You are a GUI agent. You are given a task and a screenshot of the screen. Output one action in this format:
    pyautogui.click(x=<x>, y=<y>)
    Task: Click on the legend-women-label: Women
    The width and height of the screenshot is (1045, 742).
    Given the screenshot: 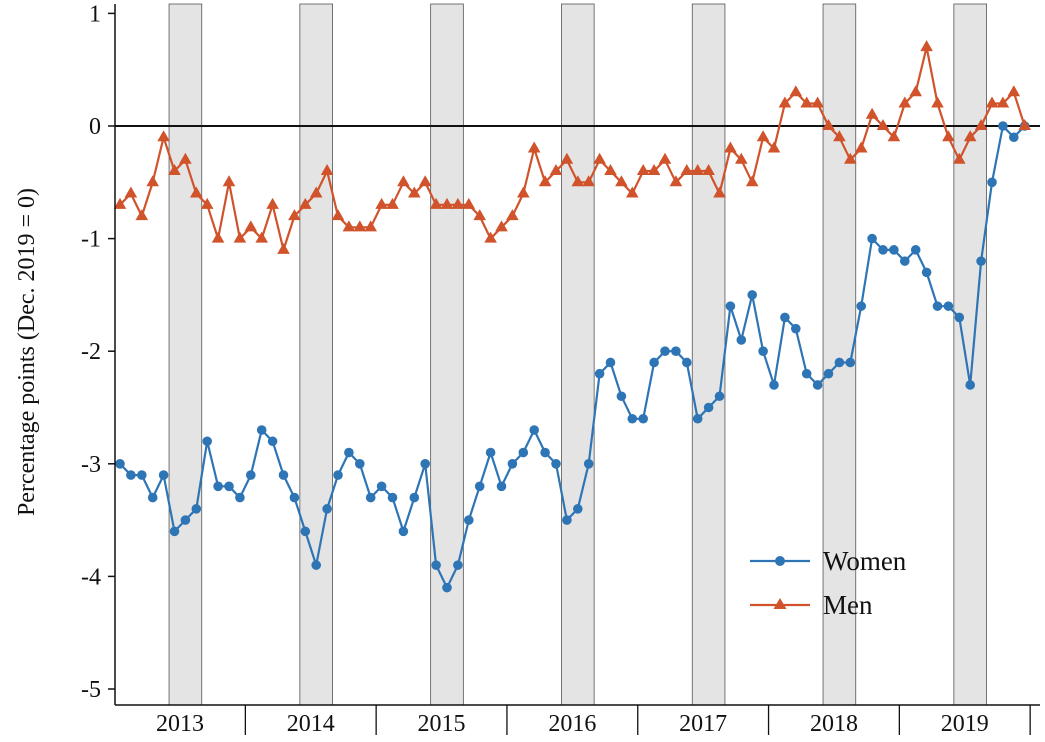 What is the action you would take?
    pyautogui.click(x=865, y=561)
    